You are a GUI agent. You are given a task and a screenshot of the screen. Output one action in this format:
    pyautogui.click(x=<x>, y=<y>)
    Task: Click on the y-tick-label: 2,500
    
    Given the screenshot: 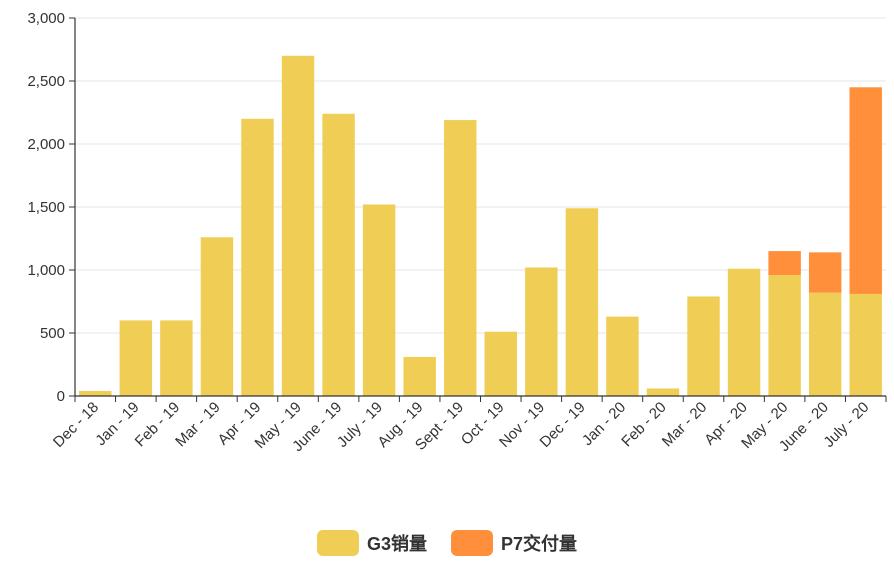 What is the action you would take?
    pyautogui.click(x=46, y=81)
    